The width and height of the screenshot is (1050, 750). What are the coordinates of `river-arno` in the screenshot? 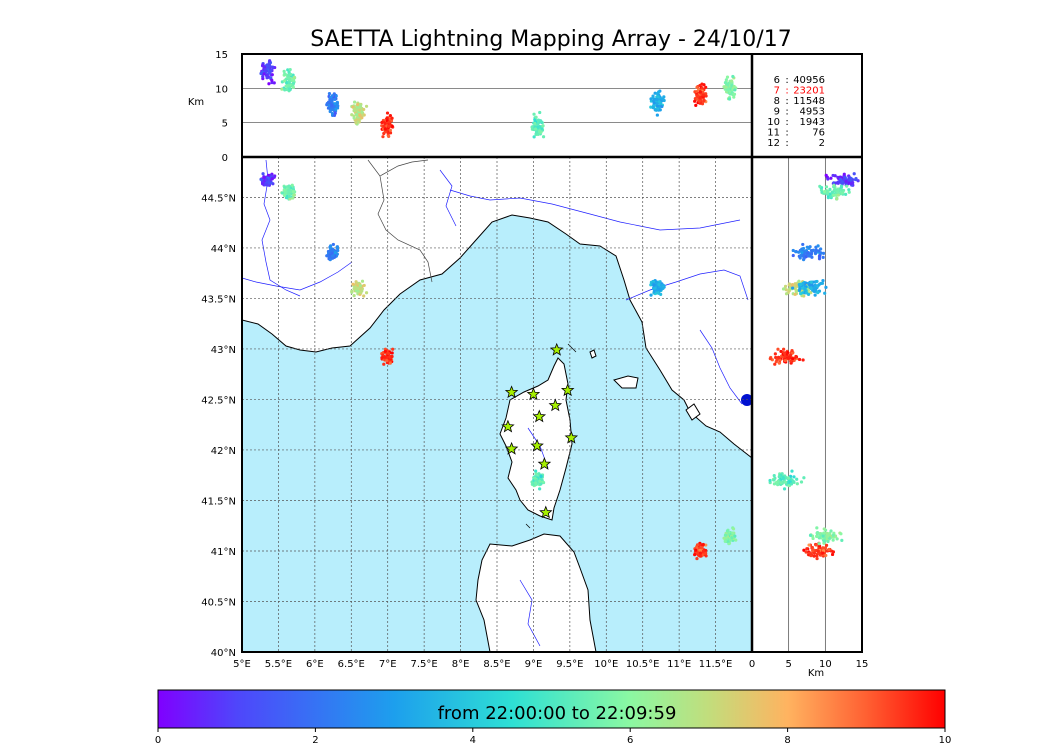 It's located at (687, 285).